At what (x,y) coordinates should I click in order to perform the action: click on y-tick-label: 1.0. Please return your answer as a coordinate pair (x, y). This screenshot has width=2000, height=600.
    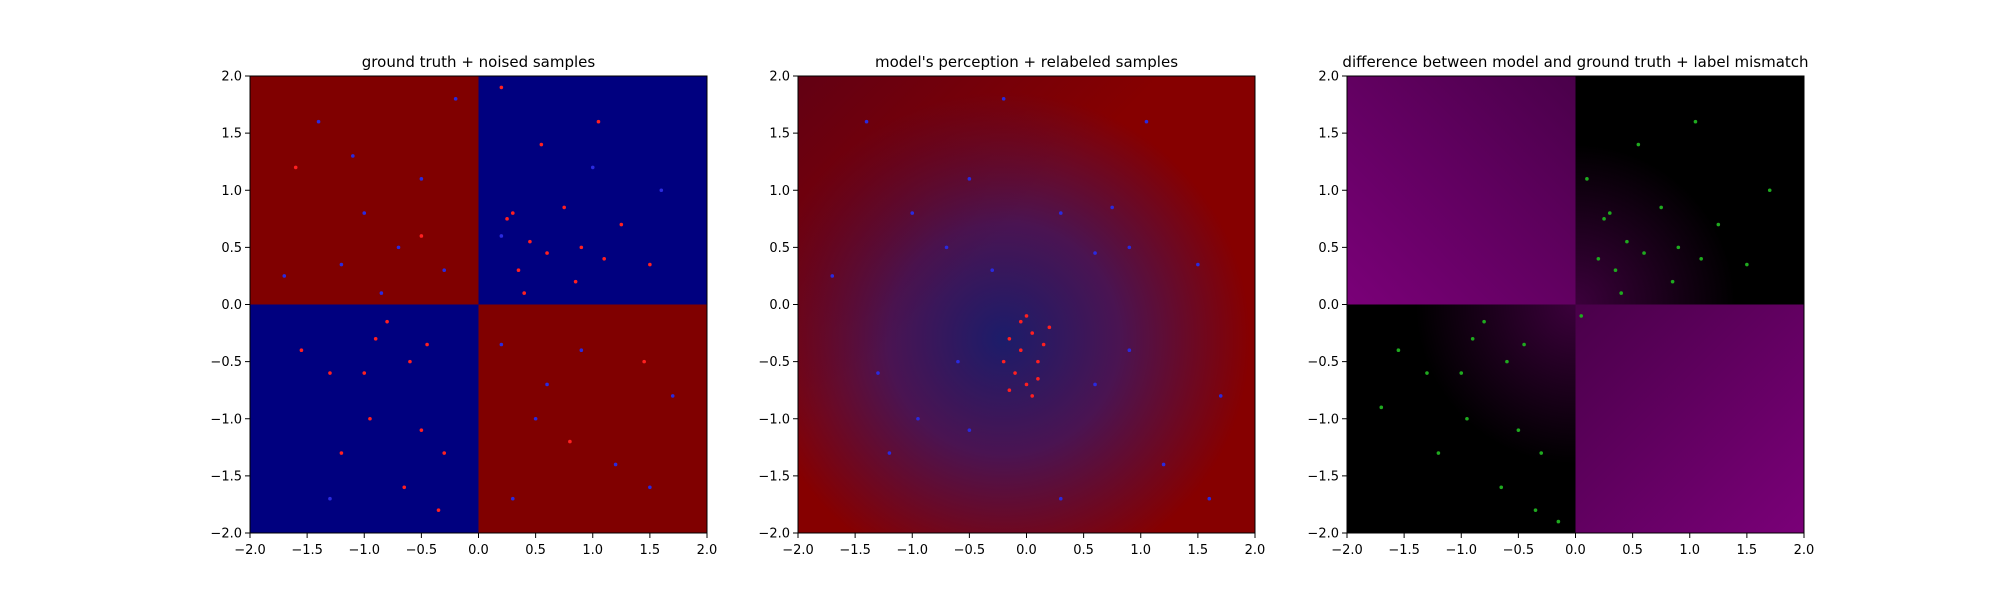
    Looking at the image, I should click on (231, 191).